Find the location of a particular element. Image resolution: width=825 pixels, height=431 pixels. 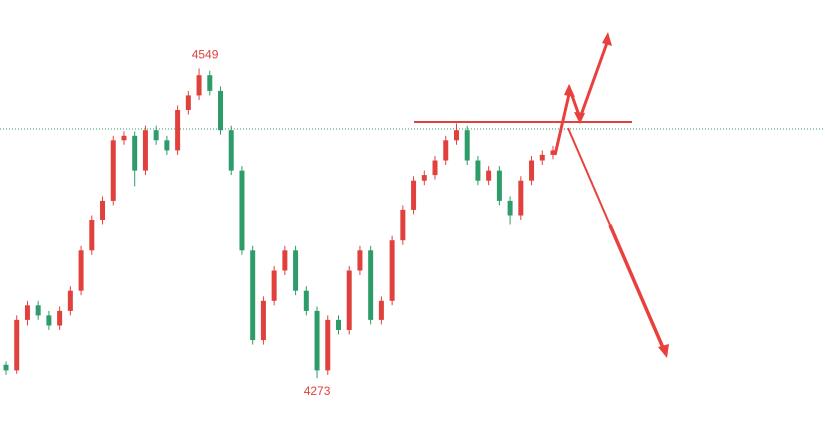

price-label: 4273 is located at coordinates (317, 391).